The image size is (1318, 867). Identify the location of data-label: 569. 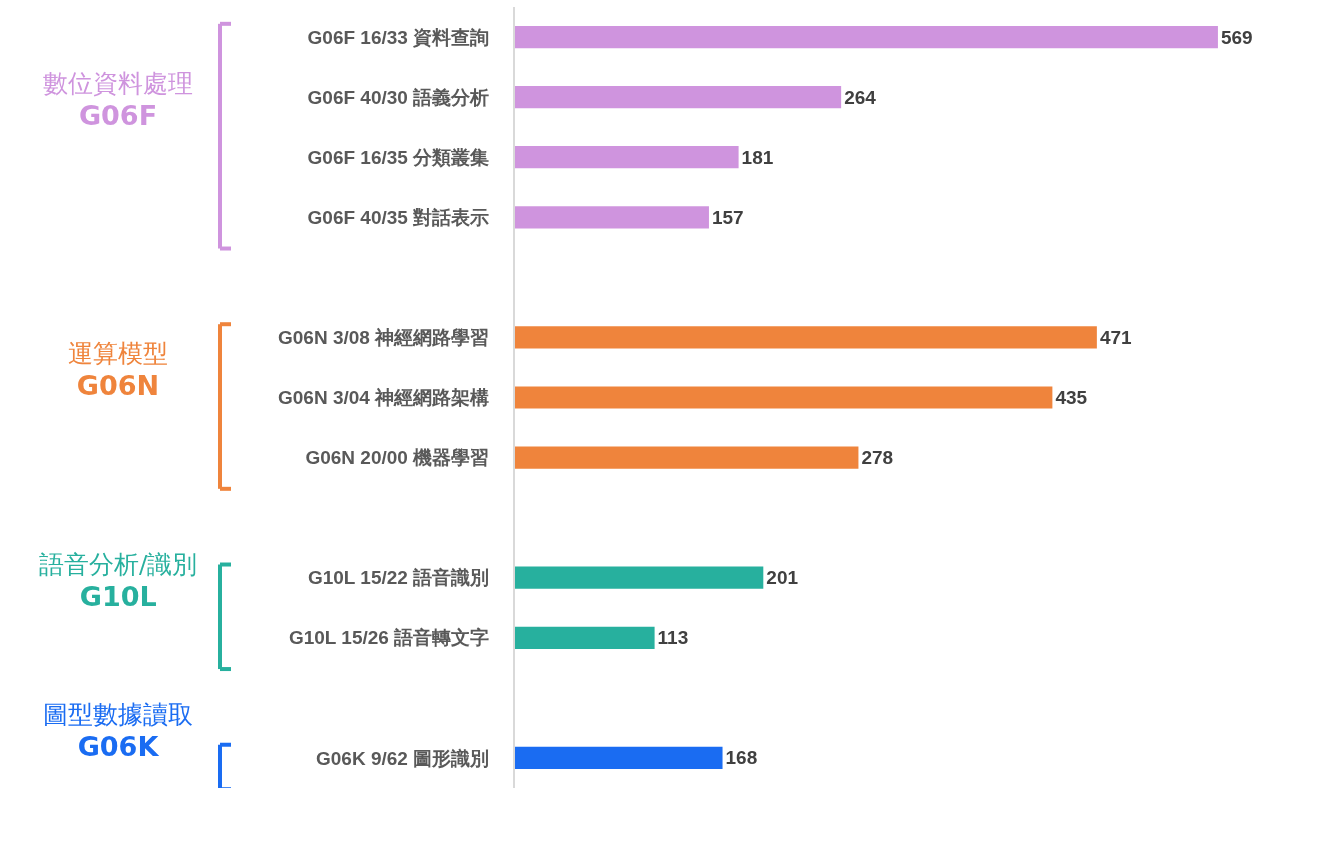
(1236, 37).